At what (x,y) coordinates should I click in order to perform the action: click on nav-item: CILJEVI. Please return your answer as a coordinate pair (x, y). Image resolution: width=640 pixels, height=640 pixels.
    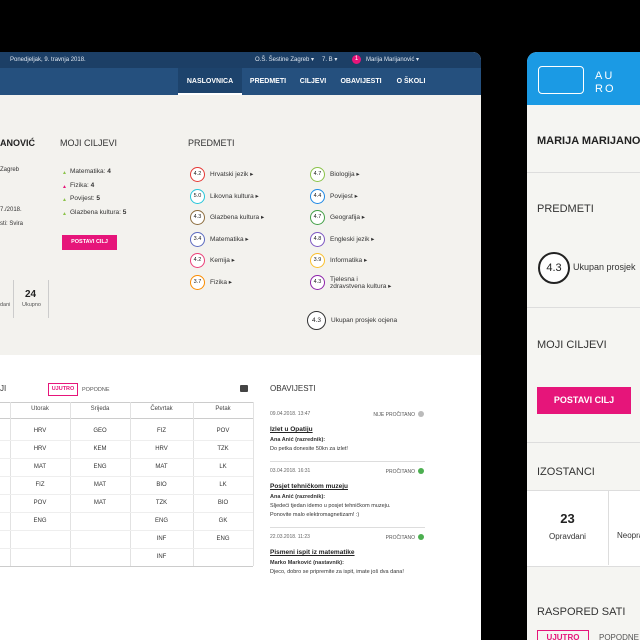
    Looking at the image, I should click on (313, 81).